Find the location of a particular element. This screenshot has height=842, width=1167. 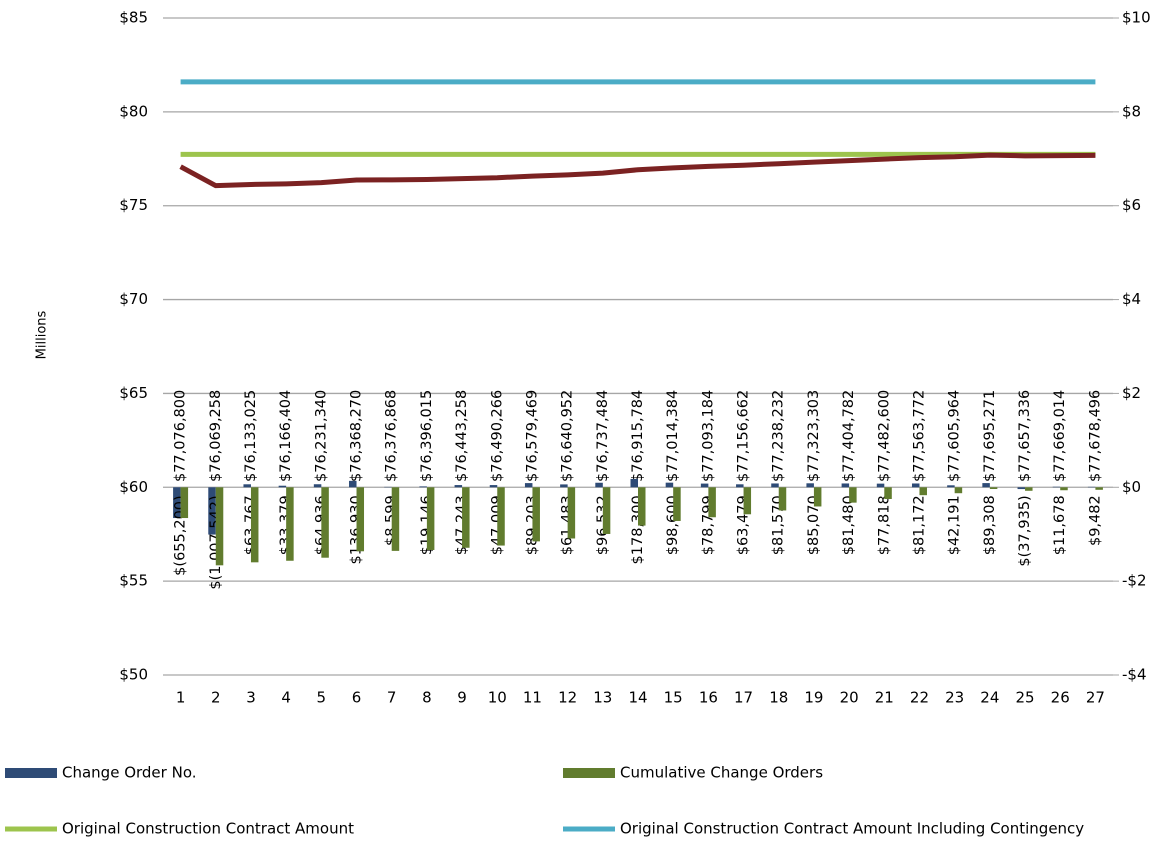

data-label: $77,657,336 is located at coordinates (1025, 436).